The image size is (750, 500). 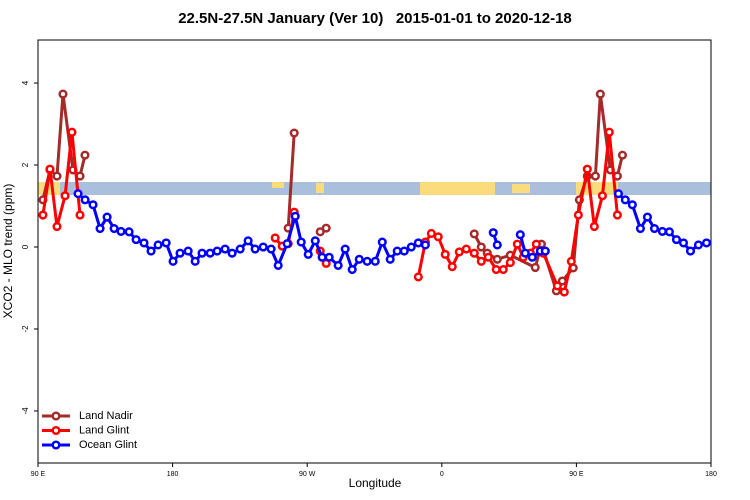 What do you see at coordinates (106, 416) in the screenshot?
I see `legend-label: Land Nadir` at bounding box center [106, 416].